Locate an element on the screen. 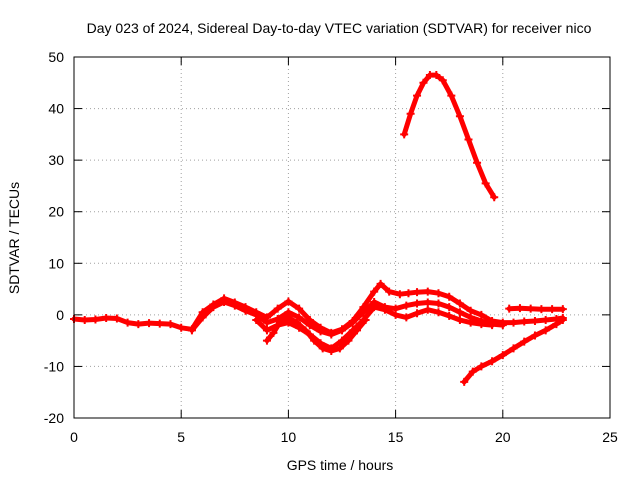 The width and height of the screenshot is (640, 480). x-tick-label: 20 is located at coordinates (503, 437).